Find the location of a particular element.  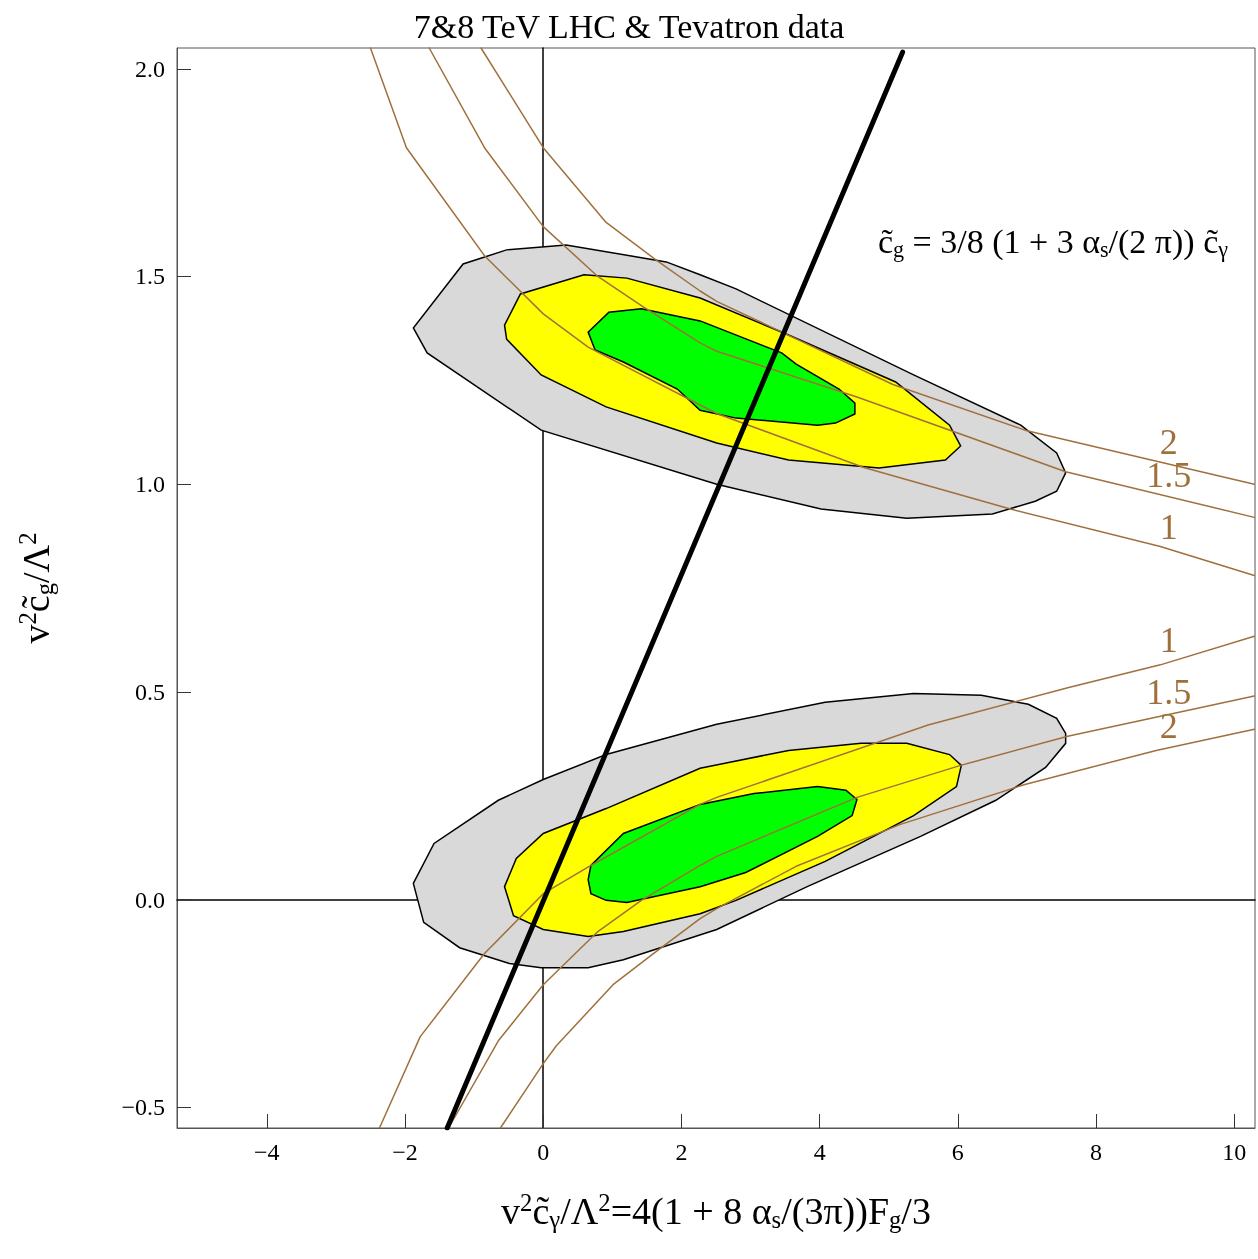

x-tick-label: 10 is located at coordinates (1234, 1152).